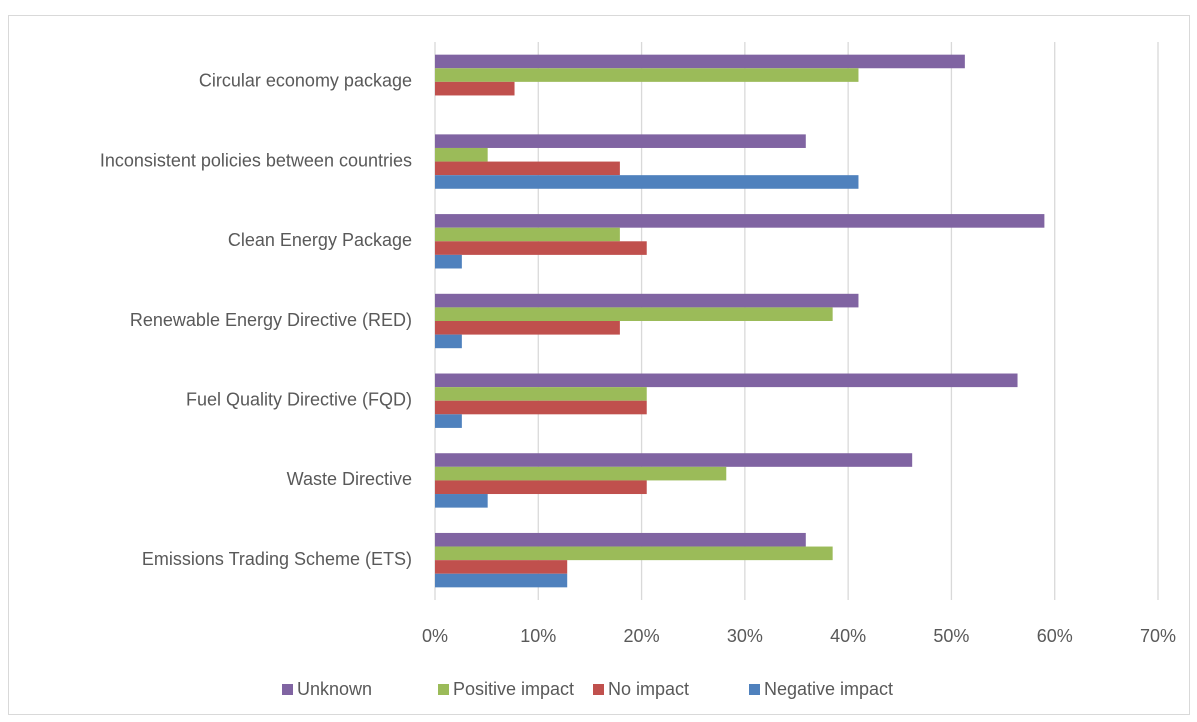  What do you see at coordinates (349, 479) in the screenshot?
I see `y-tick-label: Waste Directive` at bounding box center [349, 479].